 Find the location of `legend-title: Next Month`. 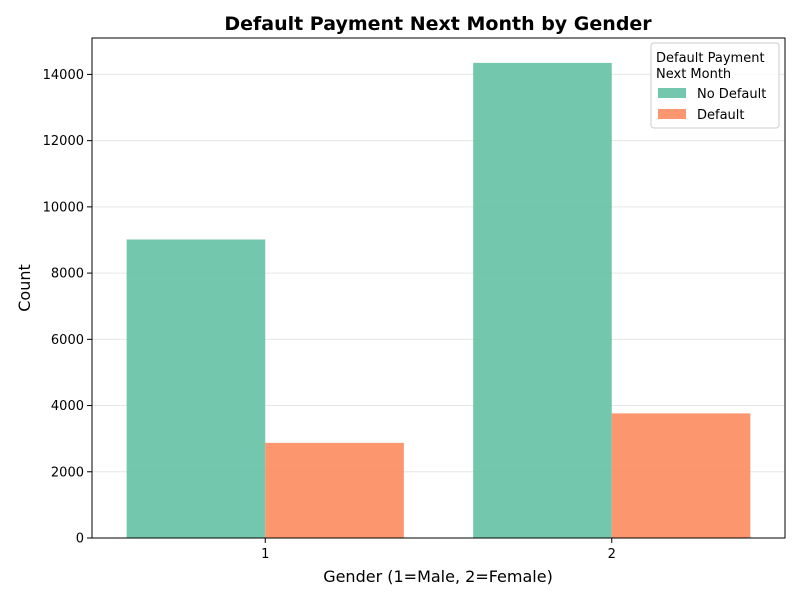

legend-title: Next Month is located at coordinates (693, 74).